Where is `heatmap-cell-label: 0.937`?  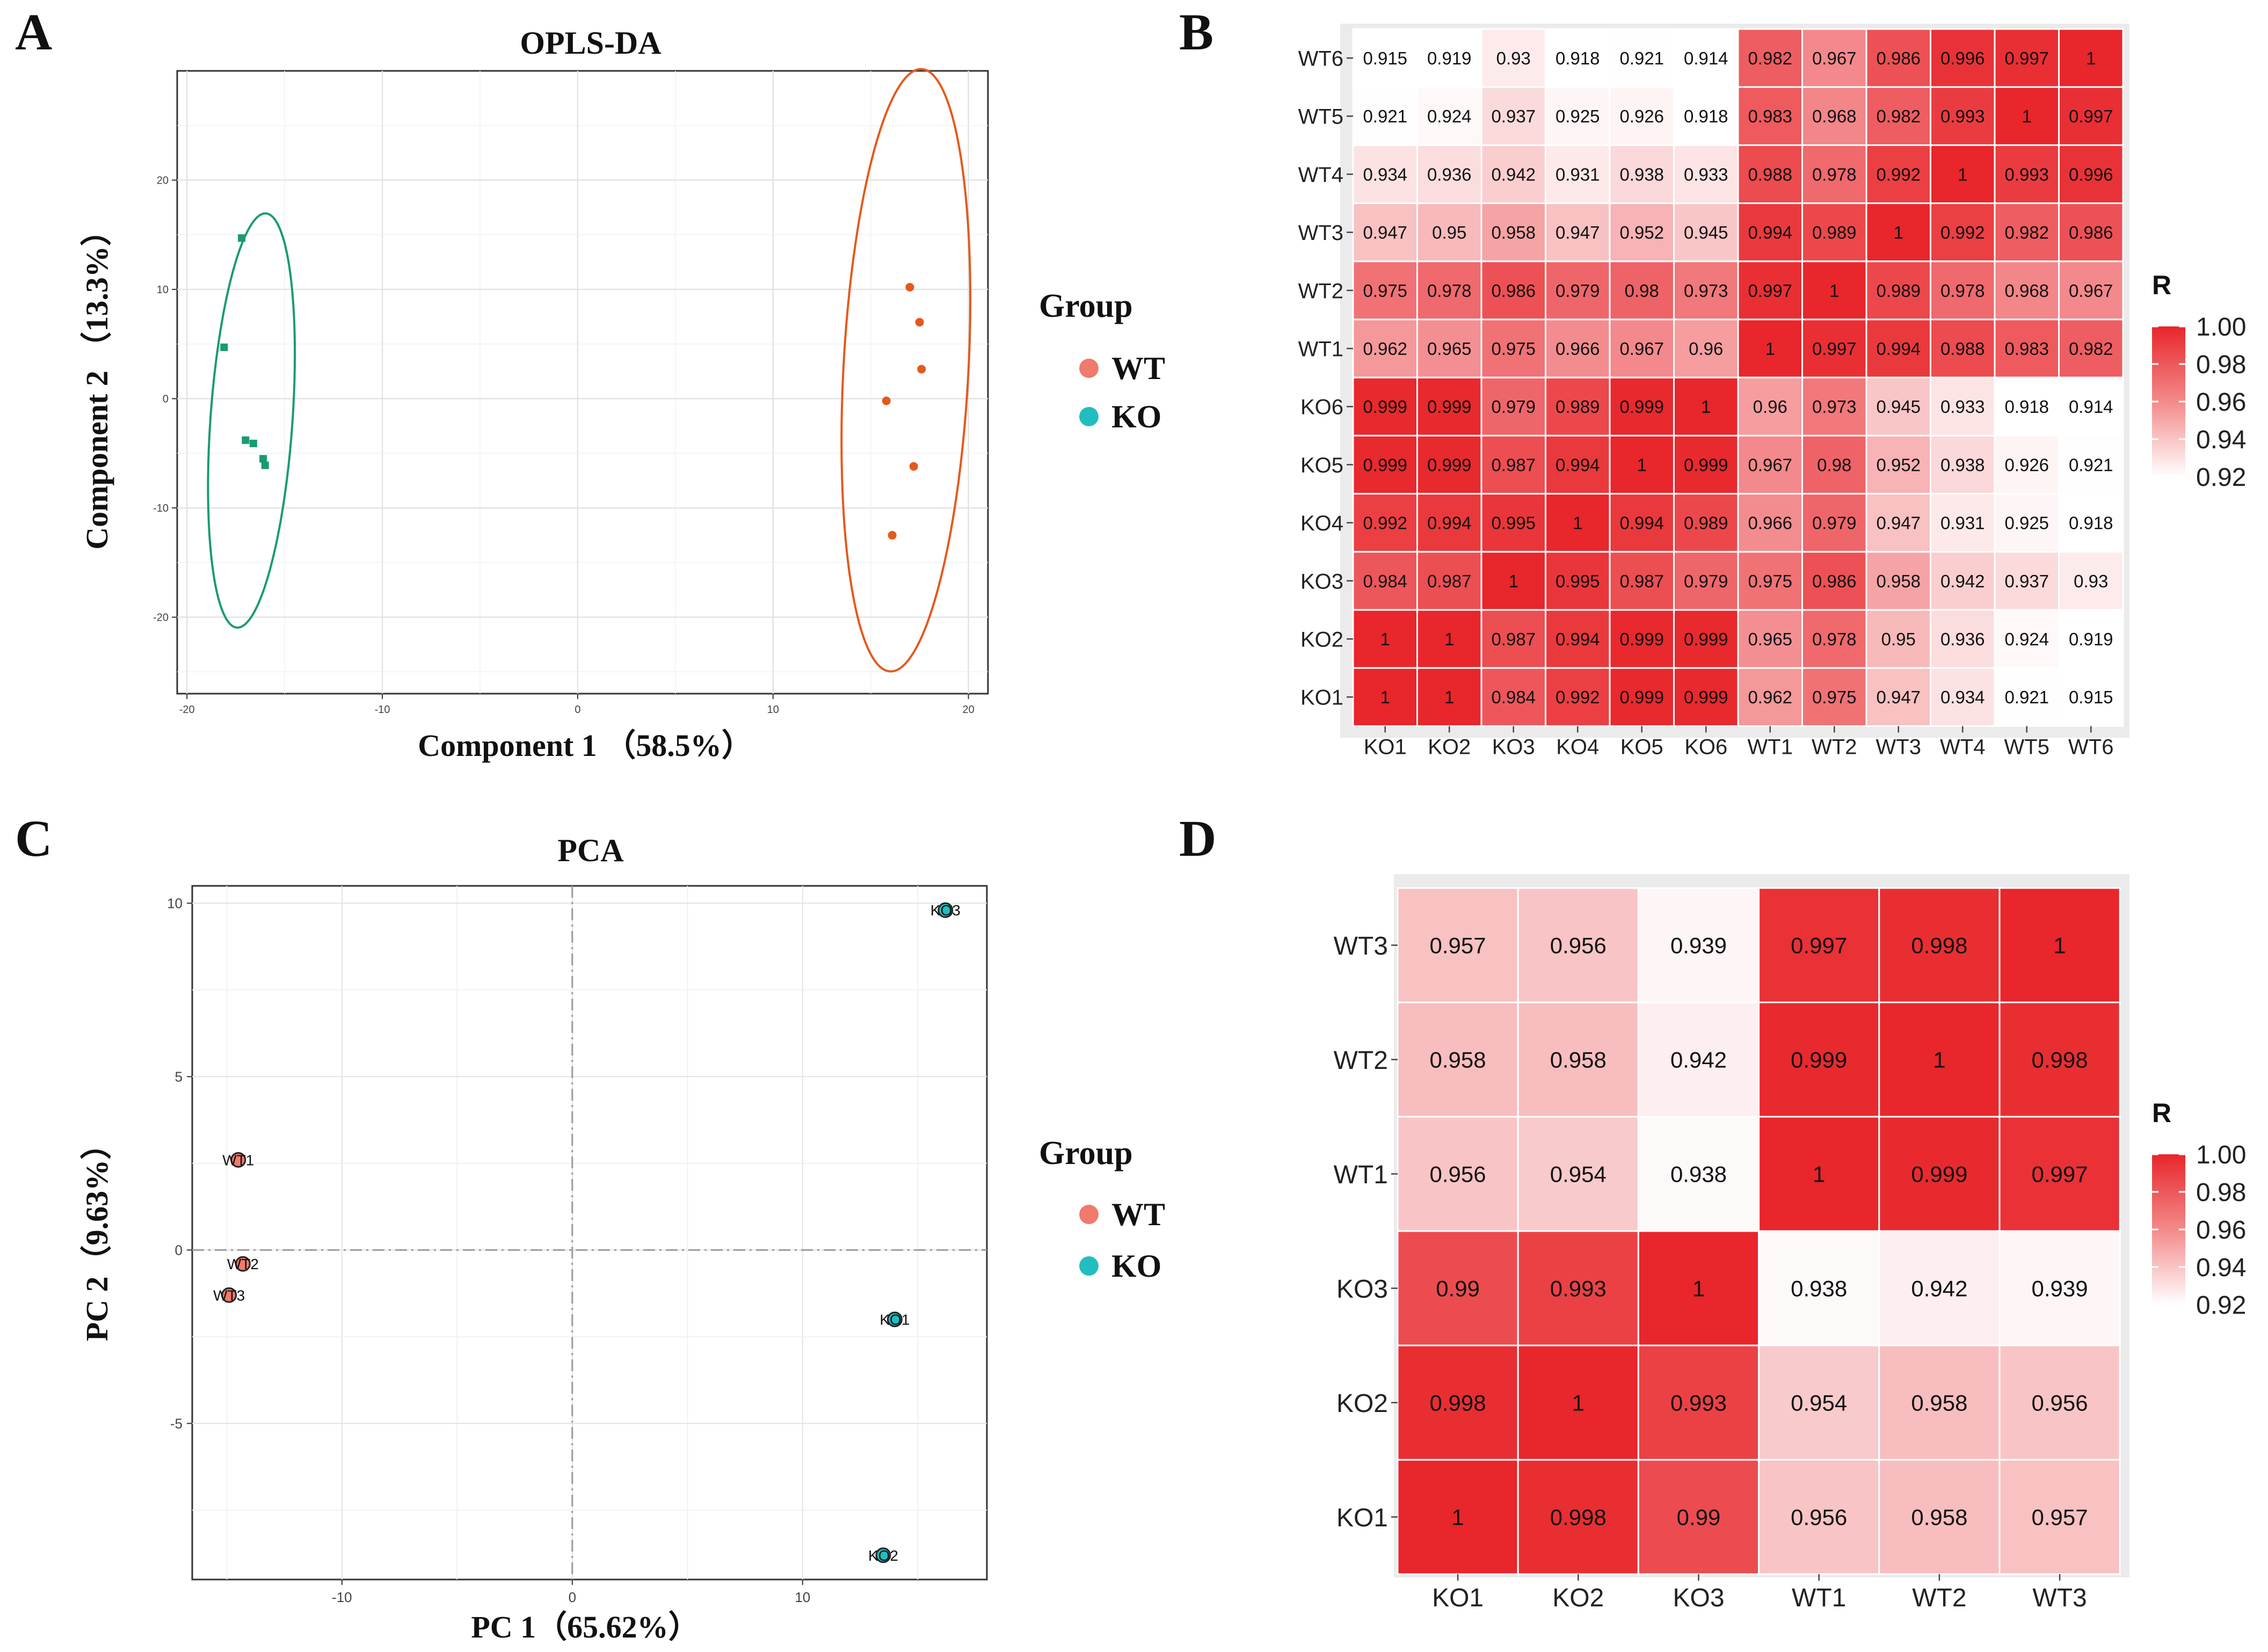
heatmap-cell-label: 0.937 is located at coordinates (2027, 581).